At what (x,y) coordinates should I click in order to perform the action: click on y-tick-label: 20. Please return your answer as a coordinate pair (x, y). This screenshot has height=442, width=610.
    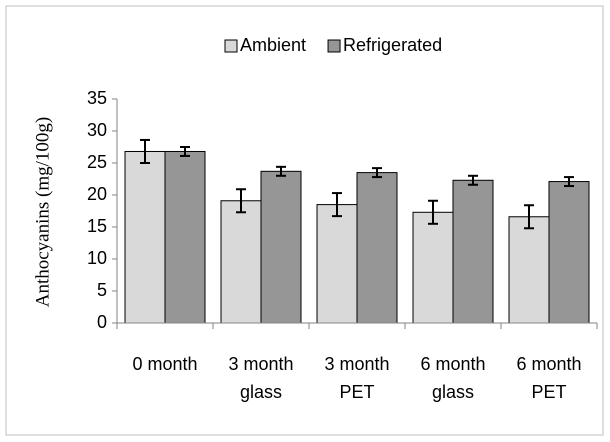
    Looking at the image, I should click on (97, 194).